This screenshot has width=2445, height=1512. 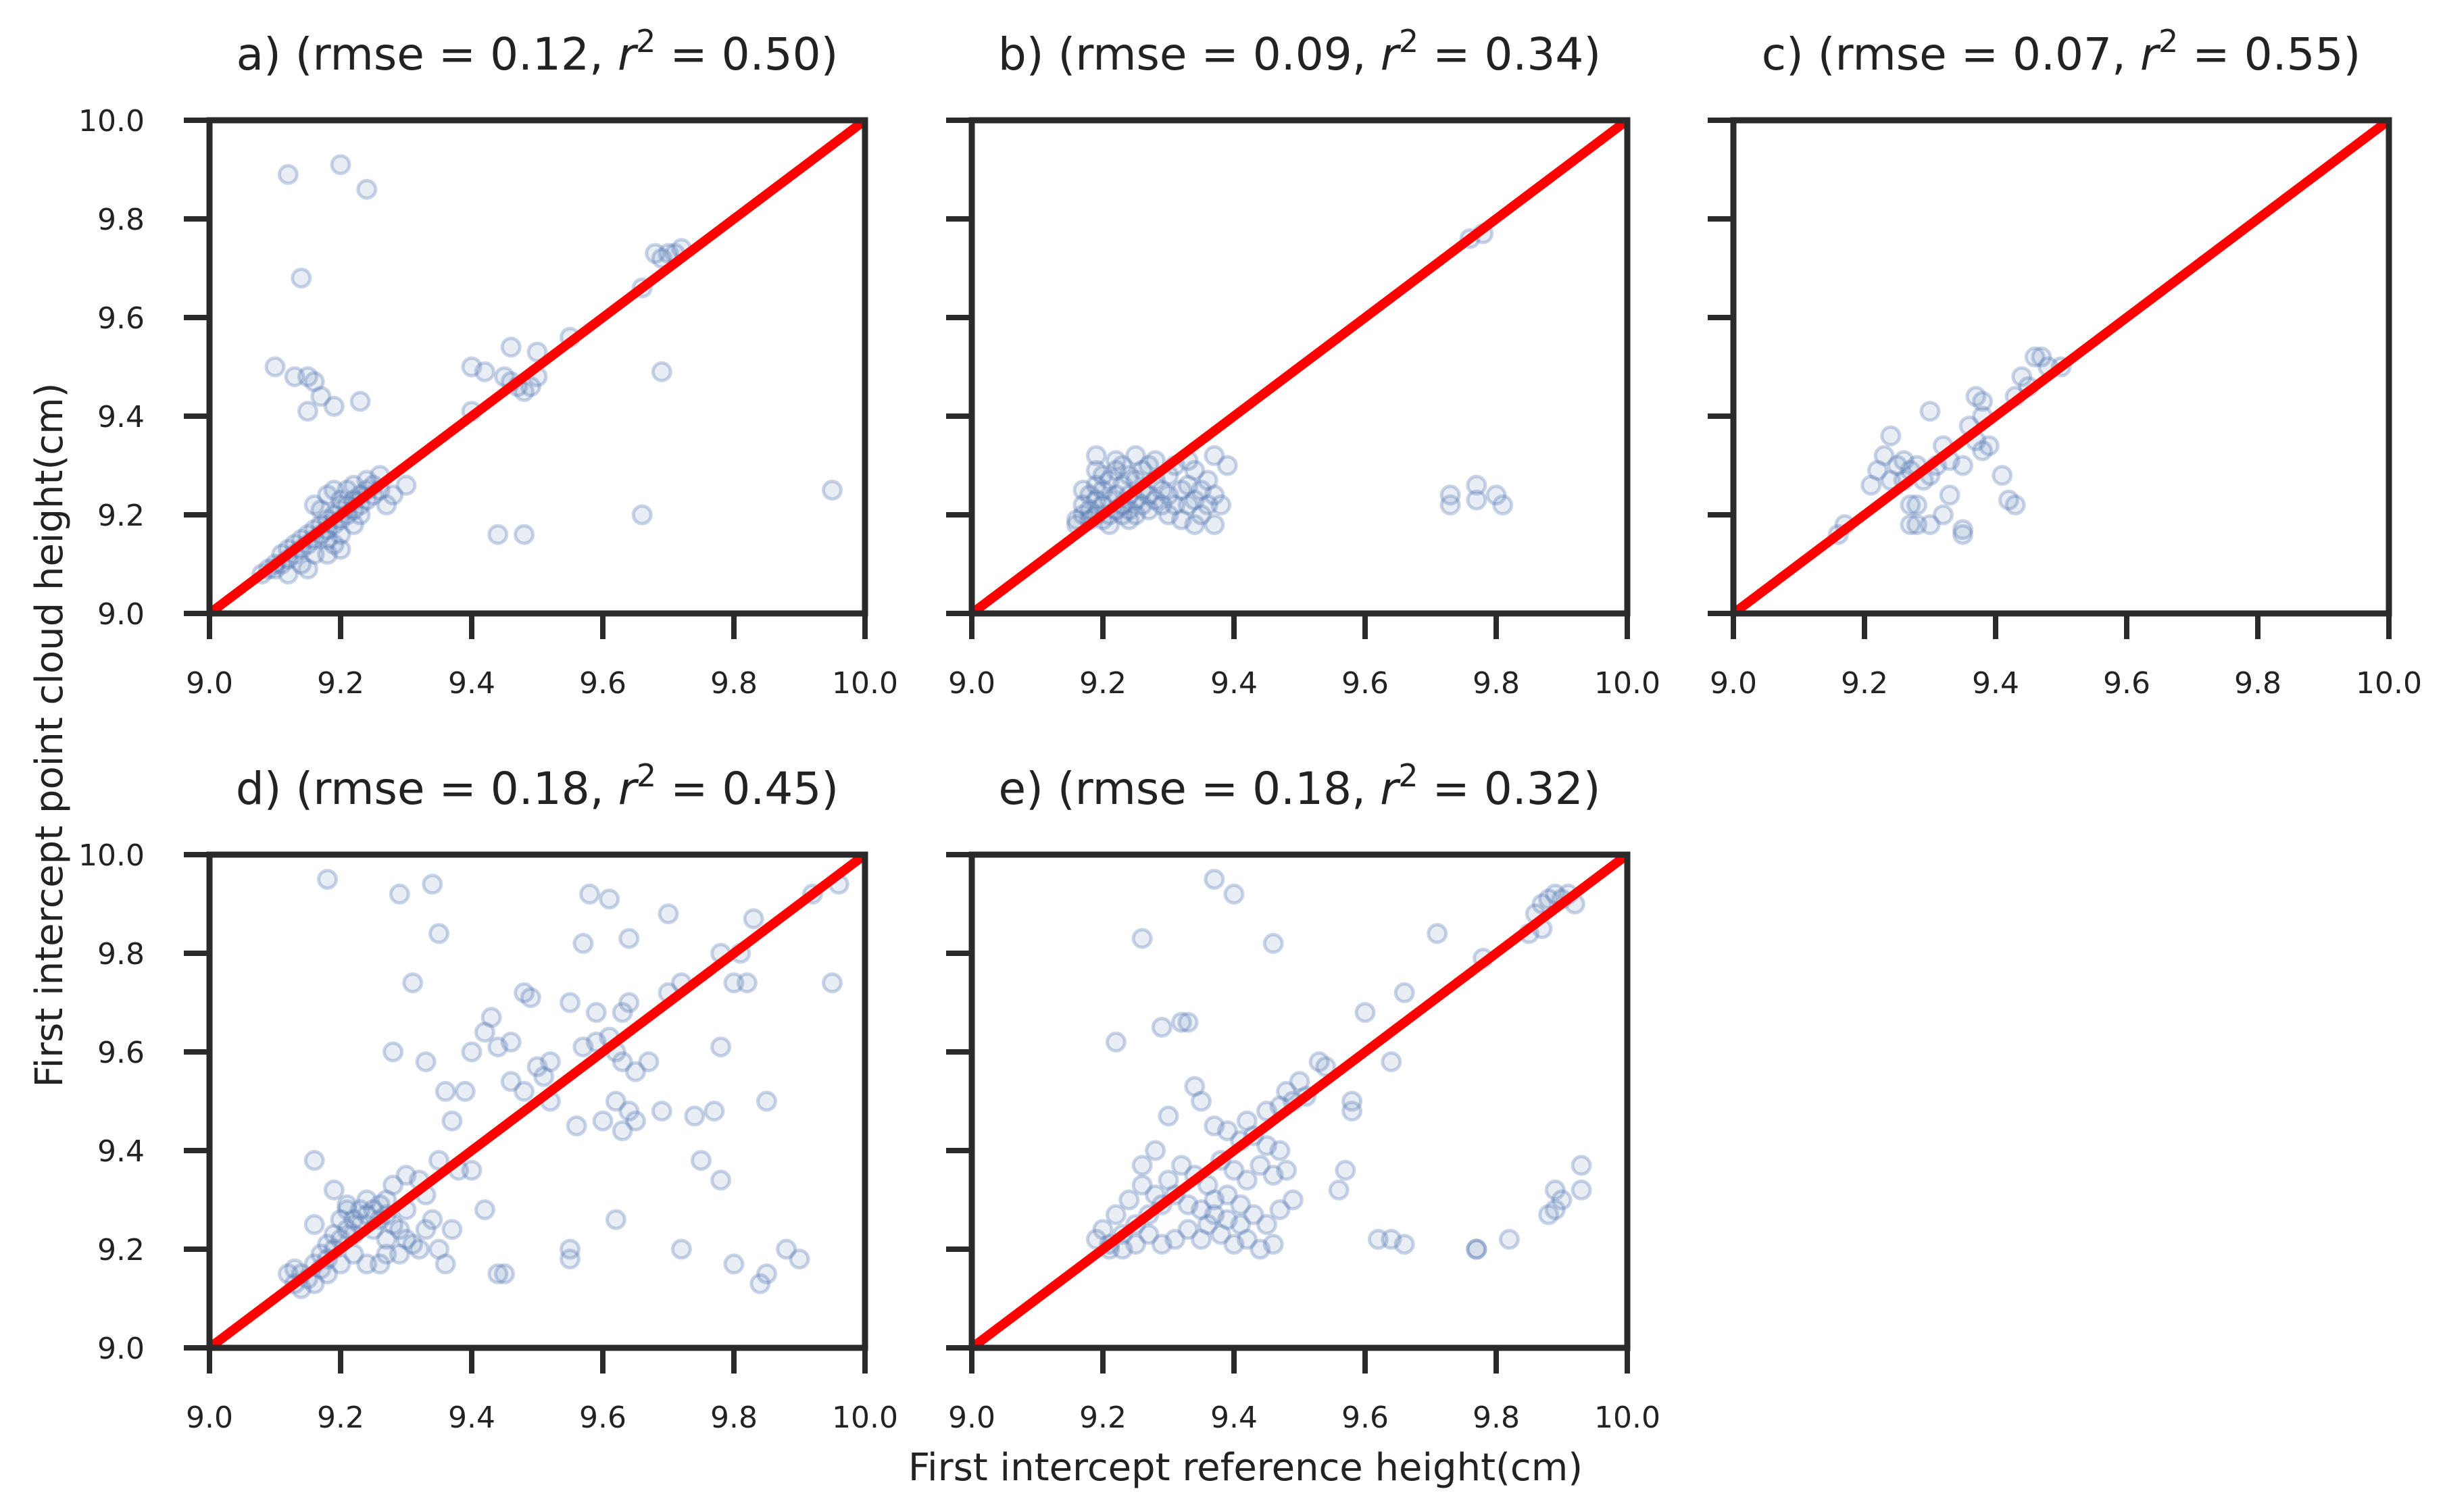 What do you see at coordinates (1300, 786) in the screenshot?
I see `panel-title: e) (rmse = 0.18, r2 = 0.32)` at bounding box center [1300, 786].